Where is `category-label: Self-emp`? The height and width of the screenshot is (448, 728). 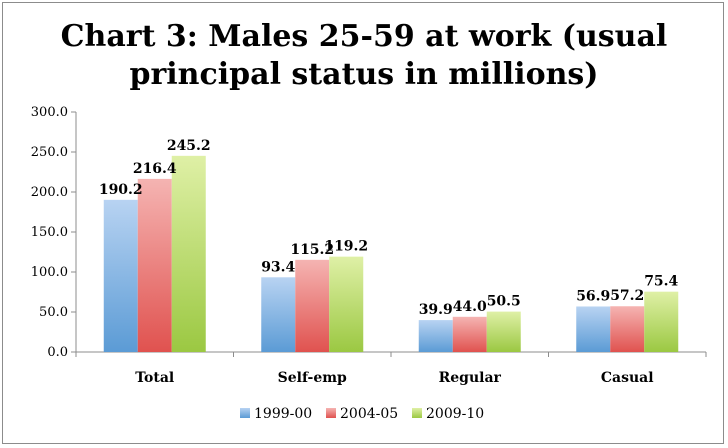 category-label: Self-emp is located at coordinates (312, 378).